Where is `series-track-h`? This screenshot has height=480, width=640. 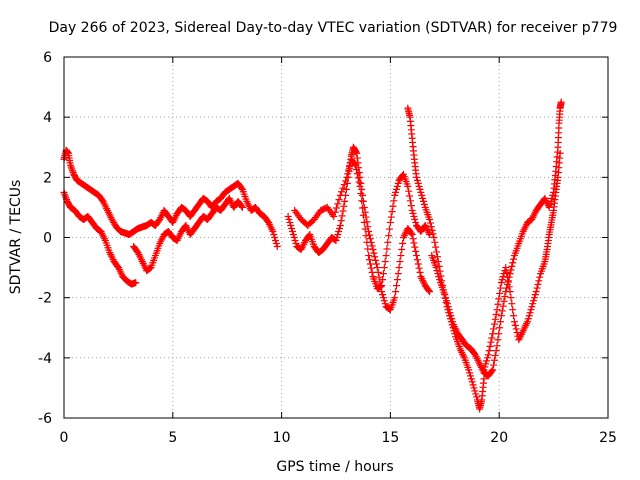
series-track-h is located at coordinates (522, 261).